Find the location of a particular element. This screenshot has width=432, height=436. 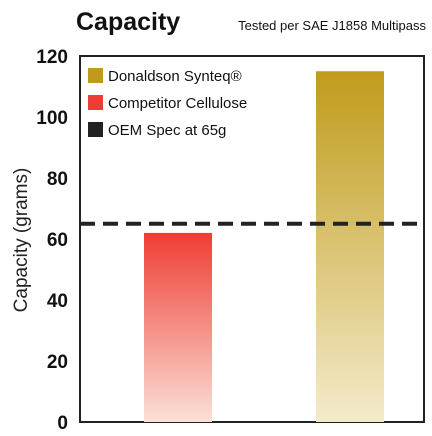

y-axis-ticks: 0 20 40 60 80 100 120 is located at coordinates (52, 240).